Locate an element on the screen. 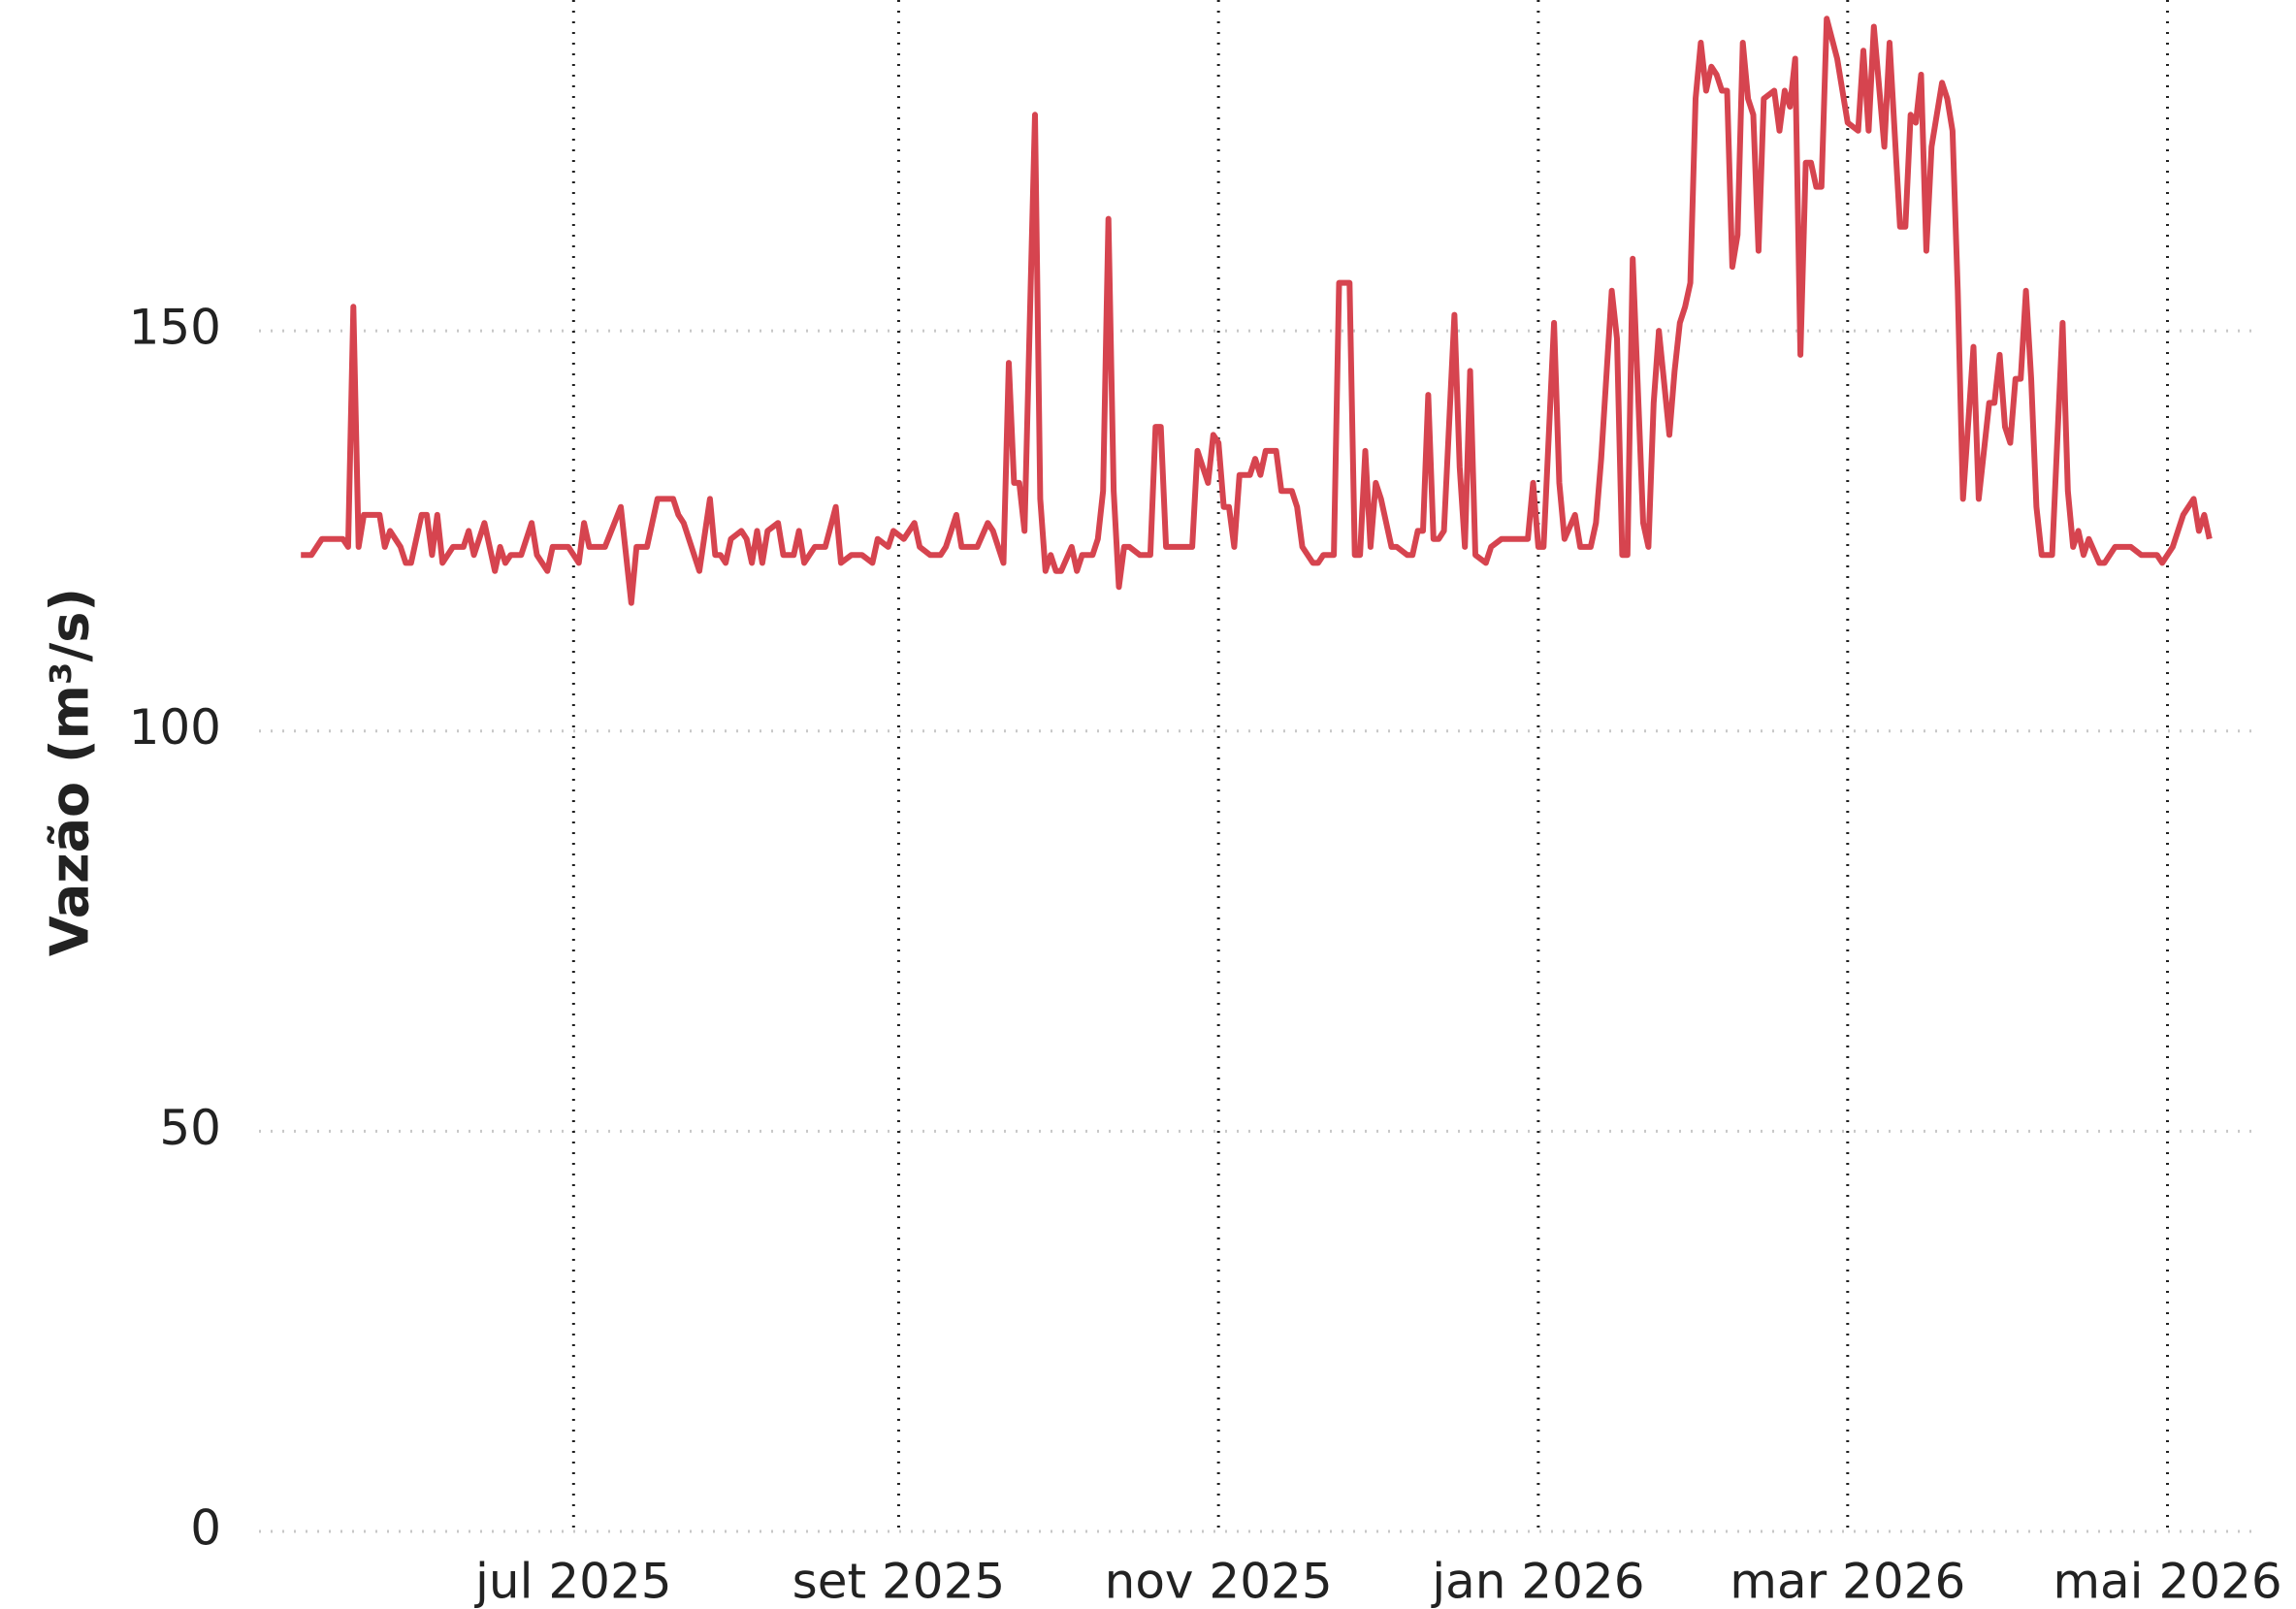 Image resolution: width=2296 pixels, height=1609 pixels. y-tick-label: 0 is located at coordinates (206, 1529).